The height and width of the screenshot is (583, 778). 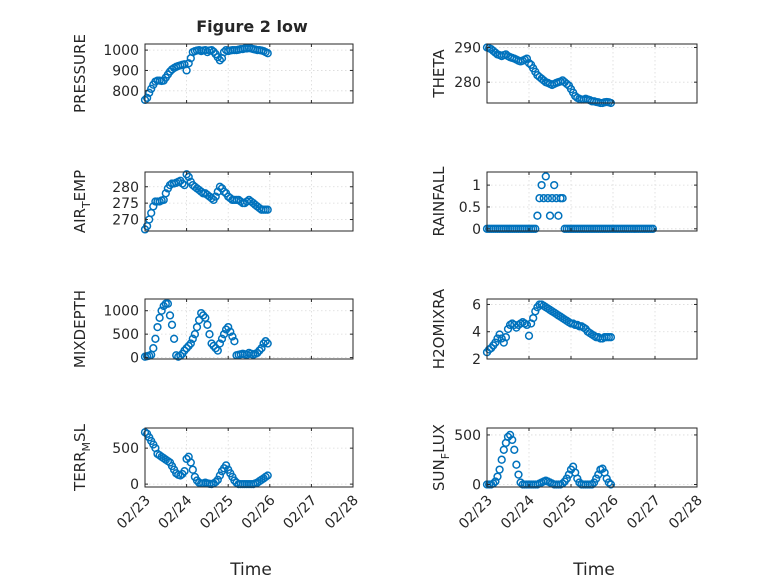 What do you see at coordinates (125, 204) in the screenshot?
I see `y-tick-label: 275` at bounding box center [125, 204].